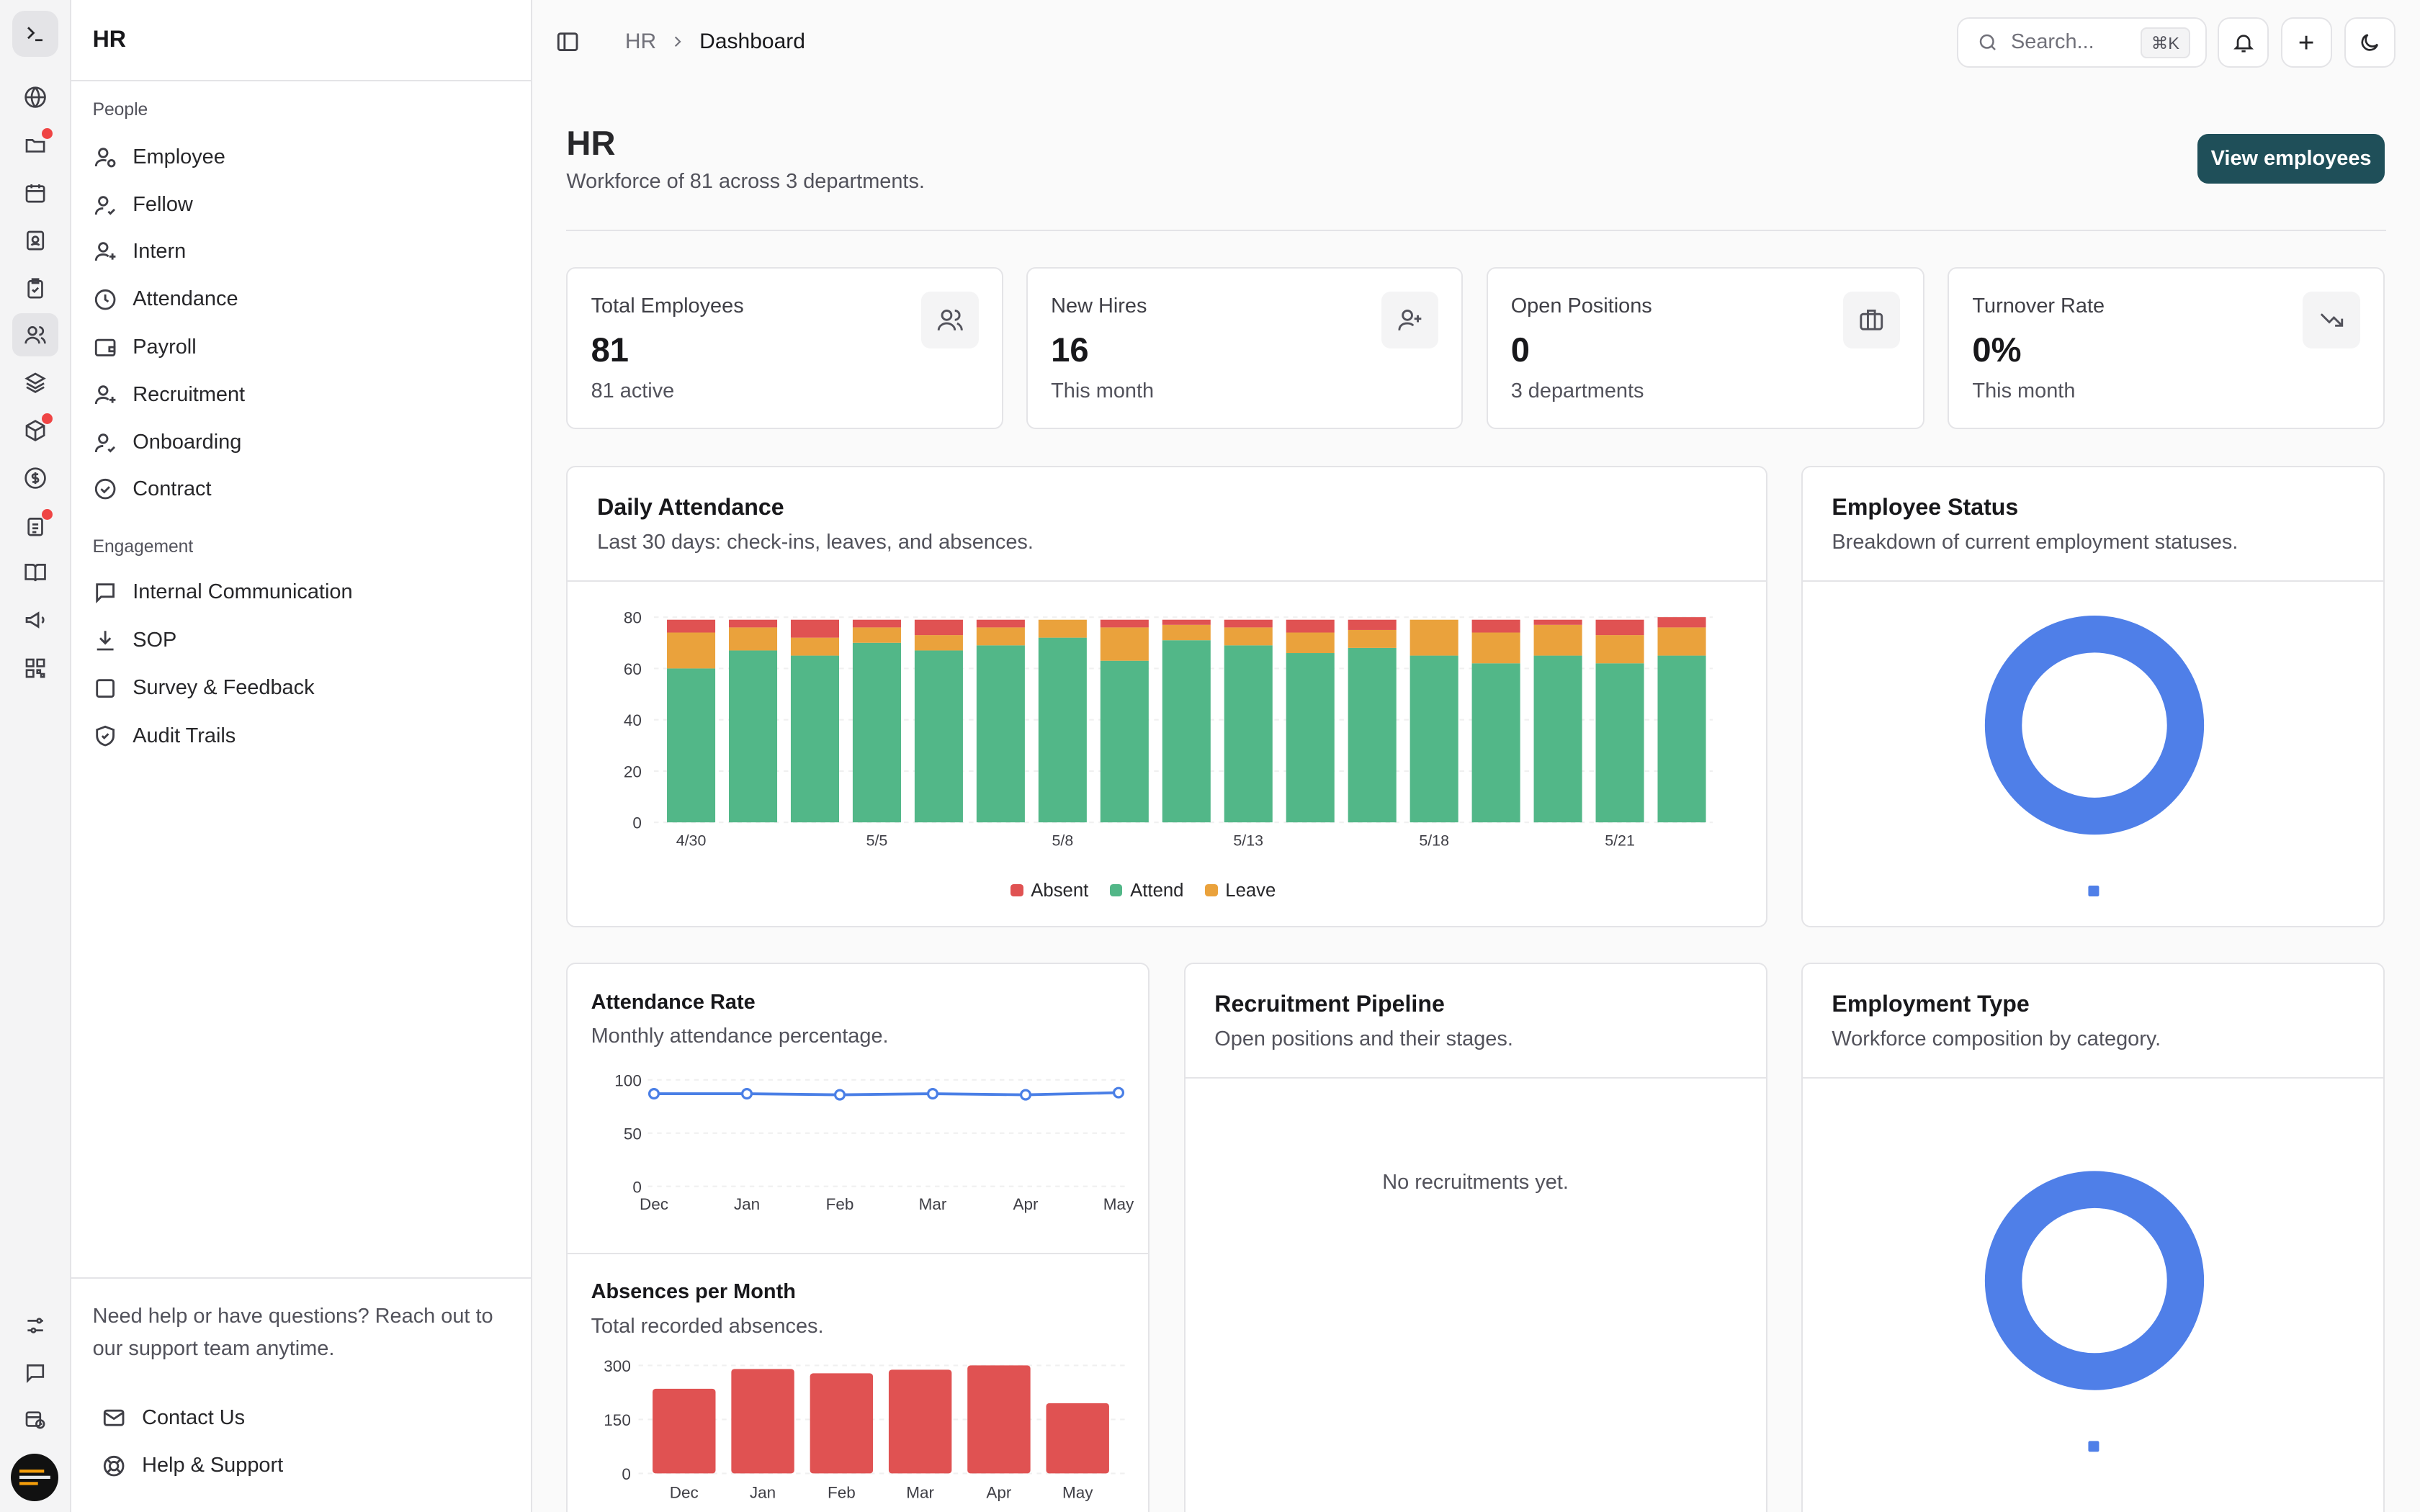 The image size is (2420, 1512). I want to click on sidebar-item-employee: Employee, so click(301, 157).